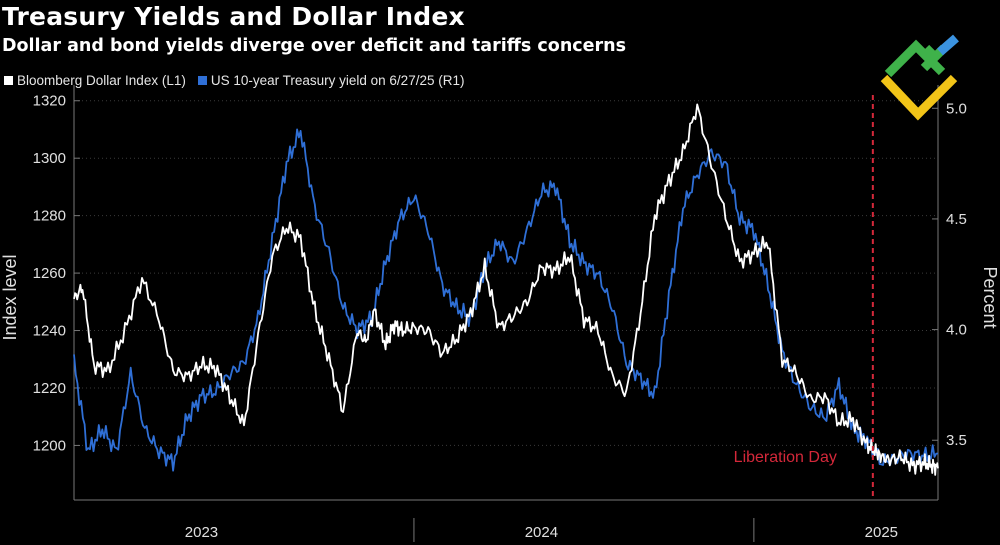 The image size is (1000, 545). Describe the element at coordinates (49, 273) in the screenshot. I see `left-tick-label: 1260` at that location.